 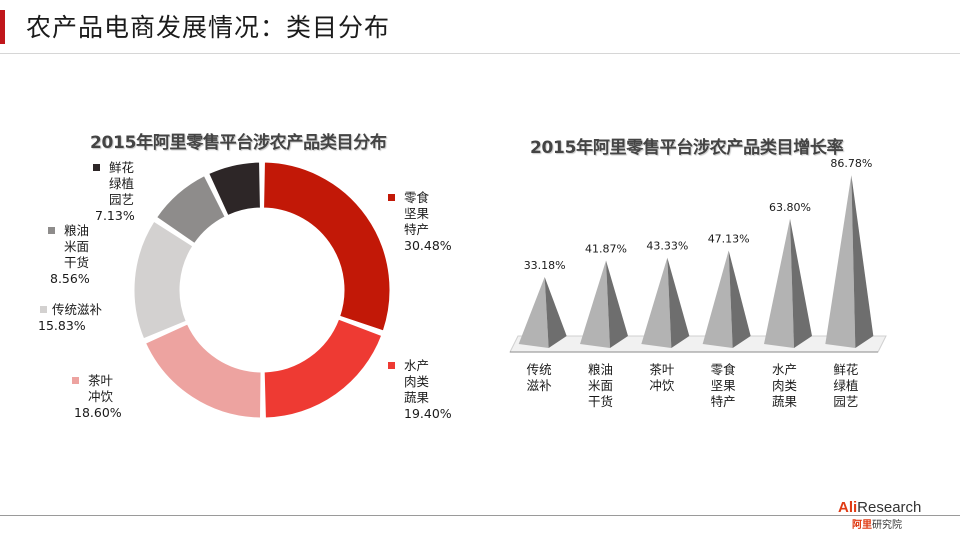 What do you see at coordinates (687, 148) in the screenshot?
I see `growth-chart-title: 2015年阿里零售平台涉农产品类目增长率` at bounding box center [687, 148].